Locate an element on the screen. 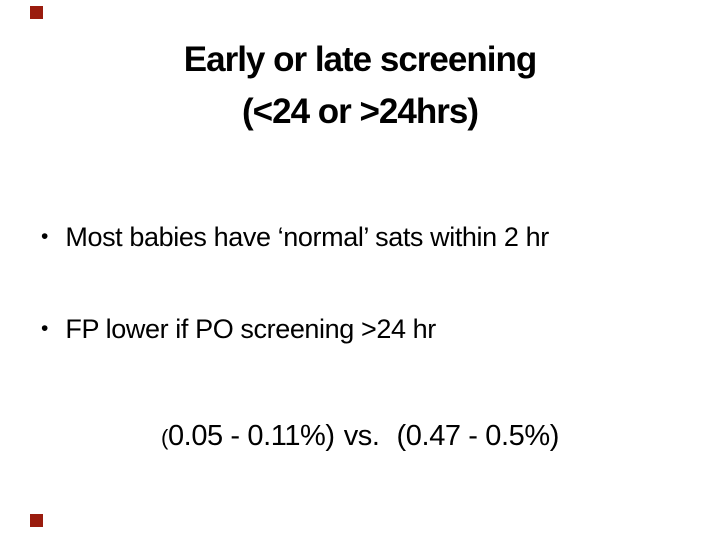 The width and height of the screenshot is (720, 540). stats-line: (0.05 - 0.11%) vs. (0.47 - 0.5%) is located at coordinates (360, 437).